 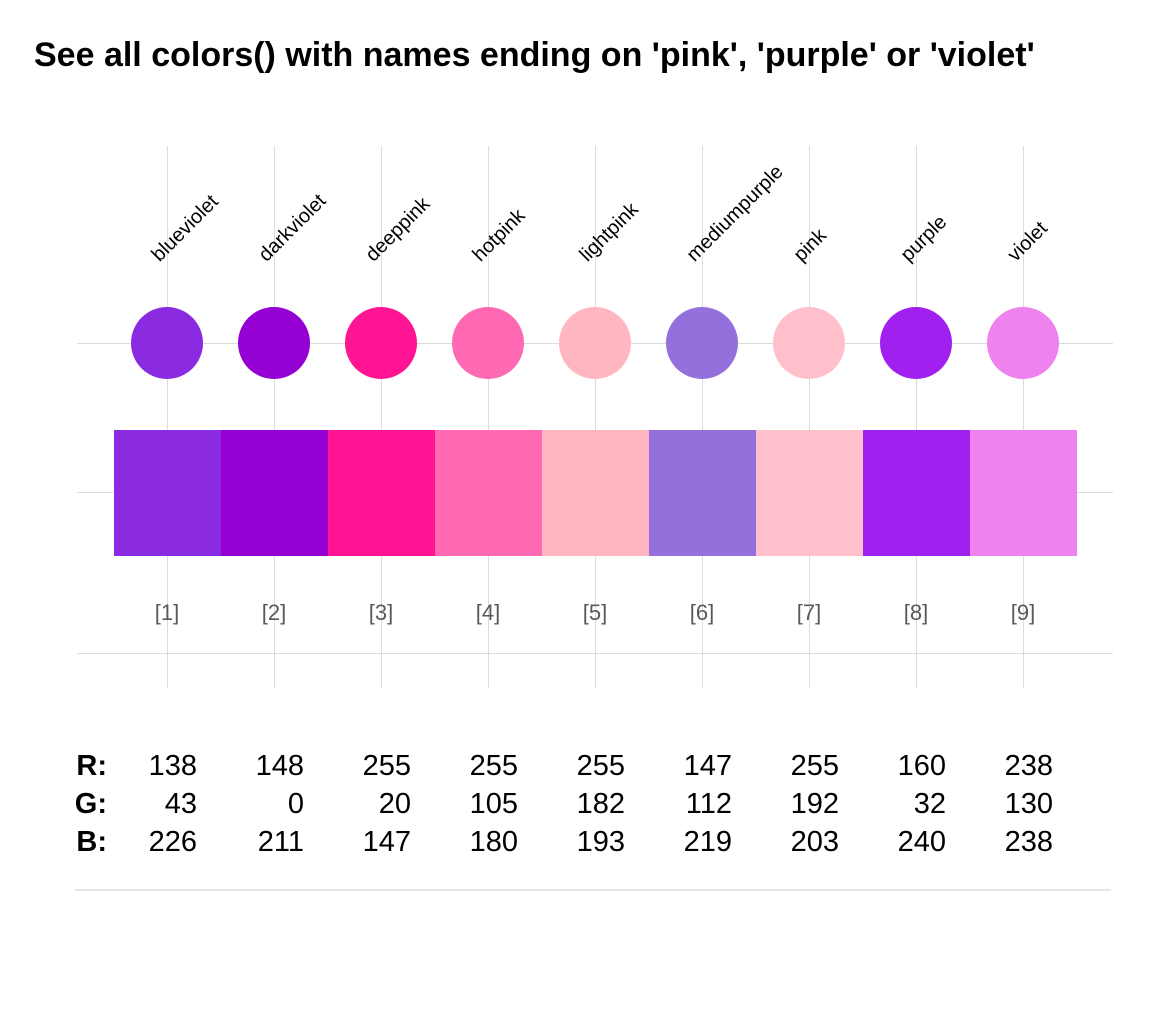 What do you see at coordinates (292, 227) in the screenshot?
I see `color-name-label: darkviolet` at bounding box center [292, 227].